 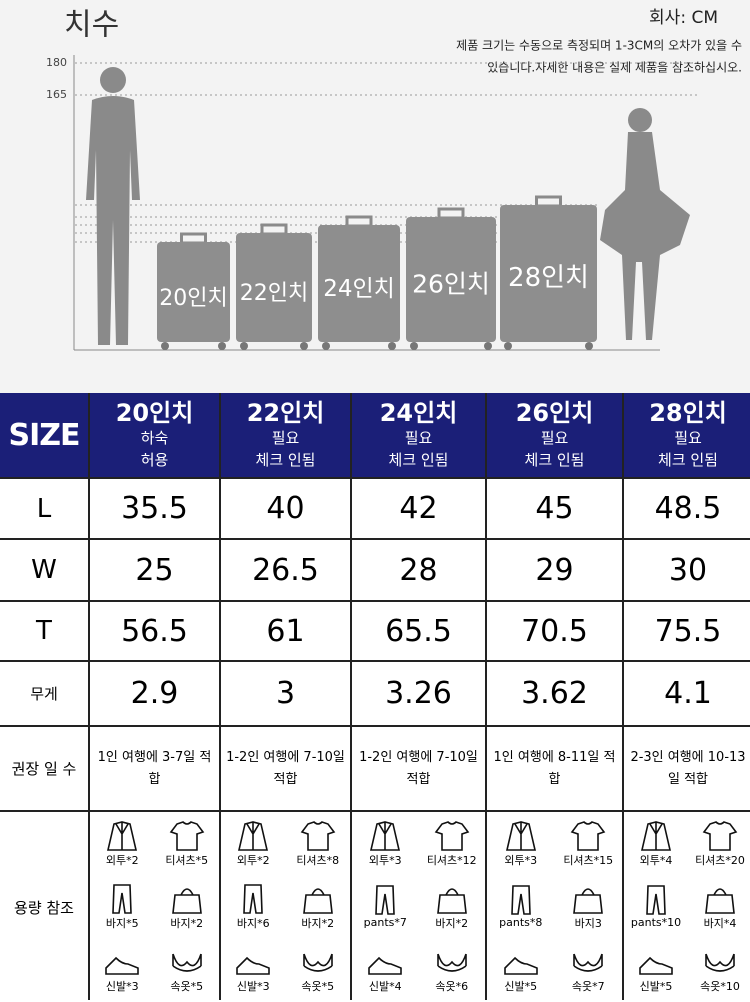 What do you see at coordinates (720, 923) in the screenshot?
I see `capacity-label: 바지*4` at bounding box center [720, 923].